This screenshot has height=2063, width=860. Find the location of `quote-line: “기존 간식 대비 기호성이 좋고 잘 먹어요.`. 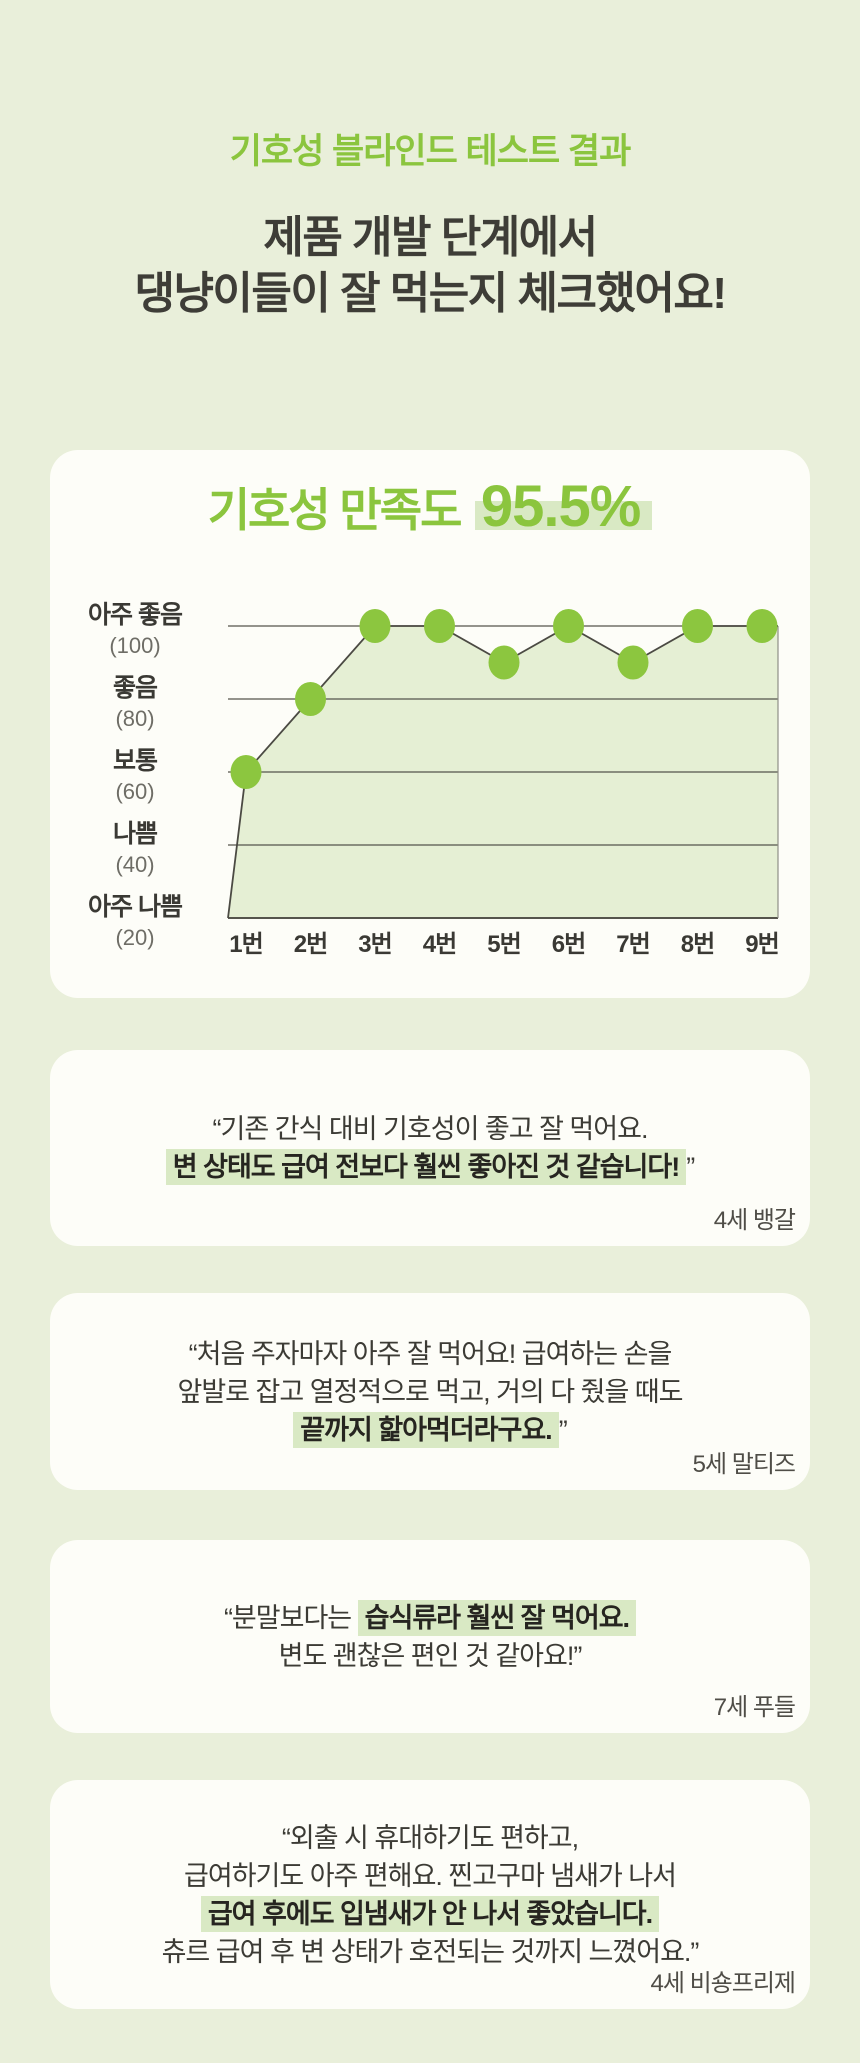

quote-line: “기존 간식 대비 기호성이 좋고 잘 먹어요. is located at coordinates (430, 1129).